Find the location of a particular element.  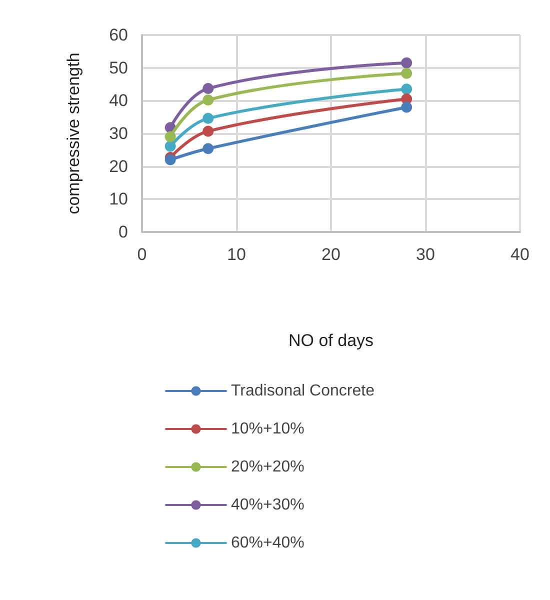

y-tick-label: 30 is located at coordinates (118, 133).